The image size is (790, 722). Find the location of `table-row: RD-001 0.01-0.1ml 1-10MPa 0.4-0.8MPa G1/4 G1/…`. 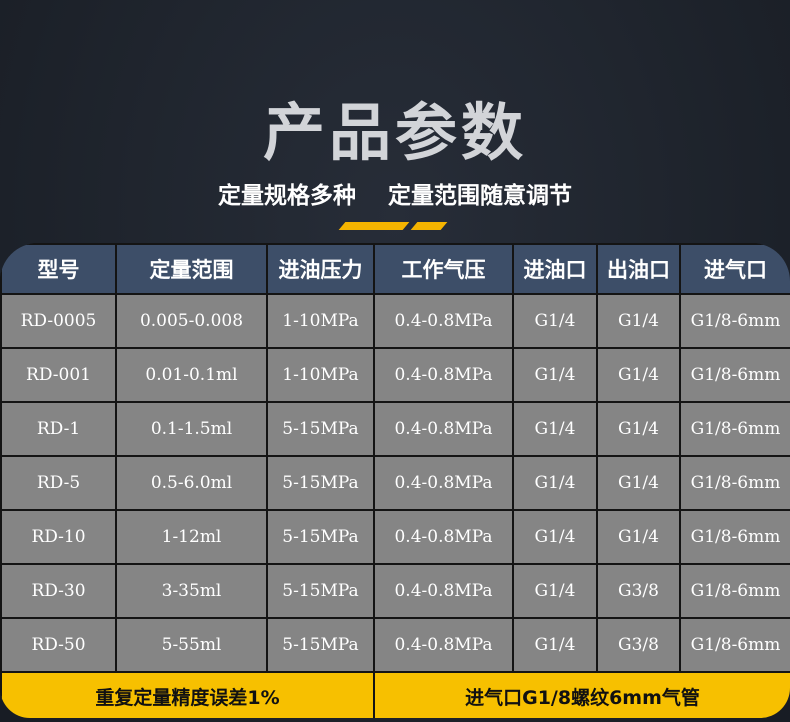

table-row: RD-001 0.01-0.1ml 1-10MPa 0.4-0.8MPa G1/4 G1/… is located at coordinates (395, 375).